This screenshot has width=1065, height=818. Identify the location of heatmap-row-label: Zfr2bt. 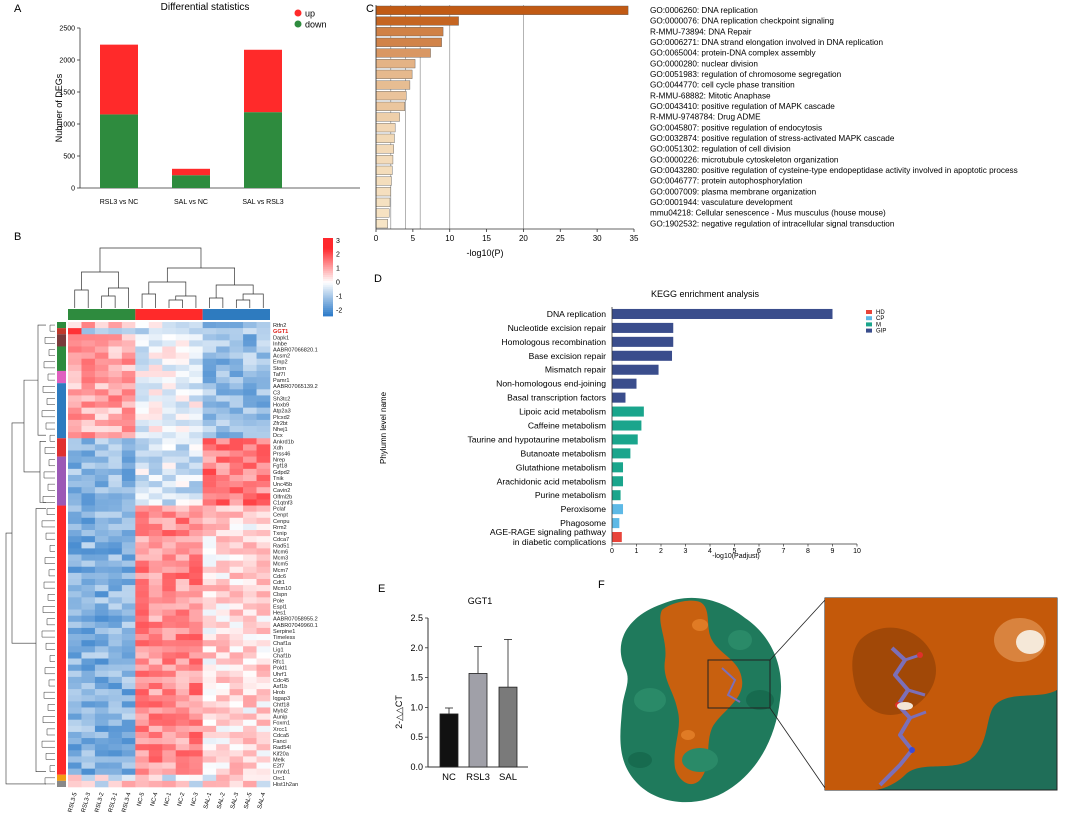
(280, 424).